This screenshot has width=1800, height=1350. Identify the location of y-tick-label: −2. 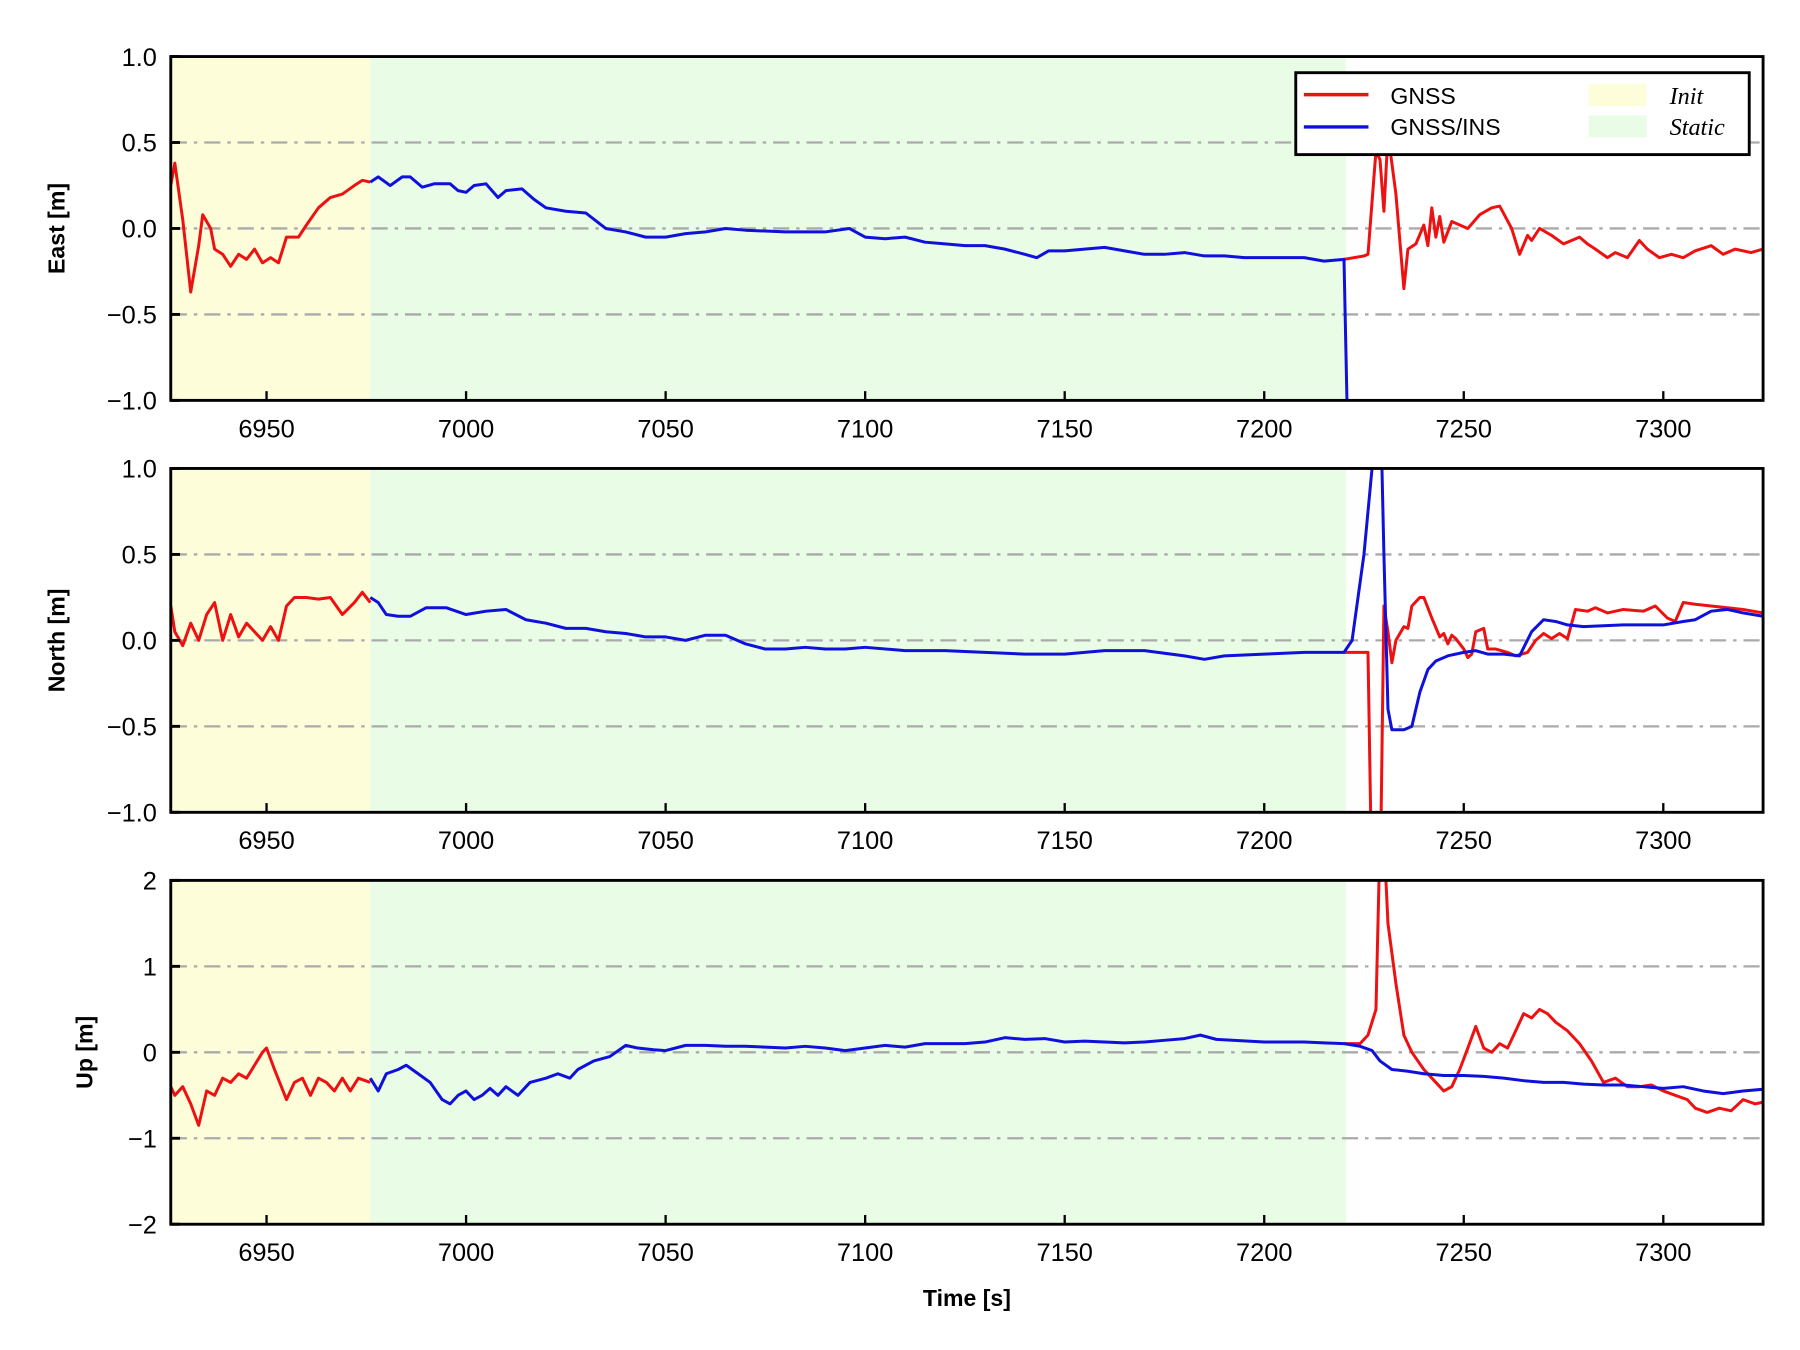
(142, 1225).